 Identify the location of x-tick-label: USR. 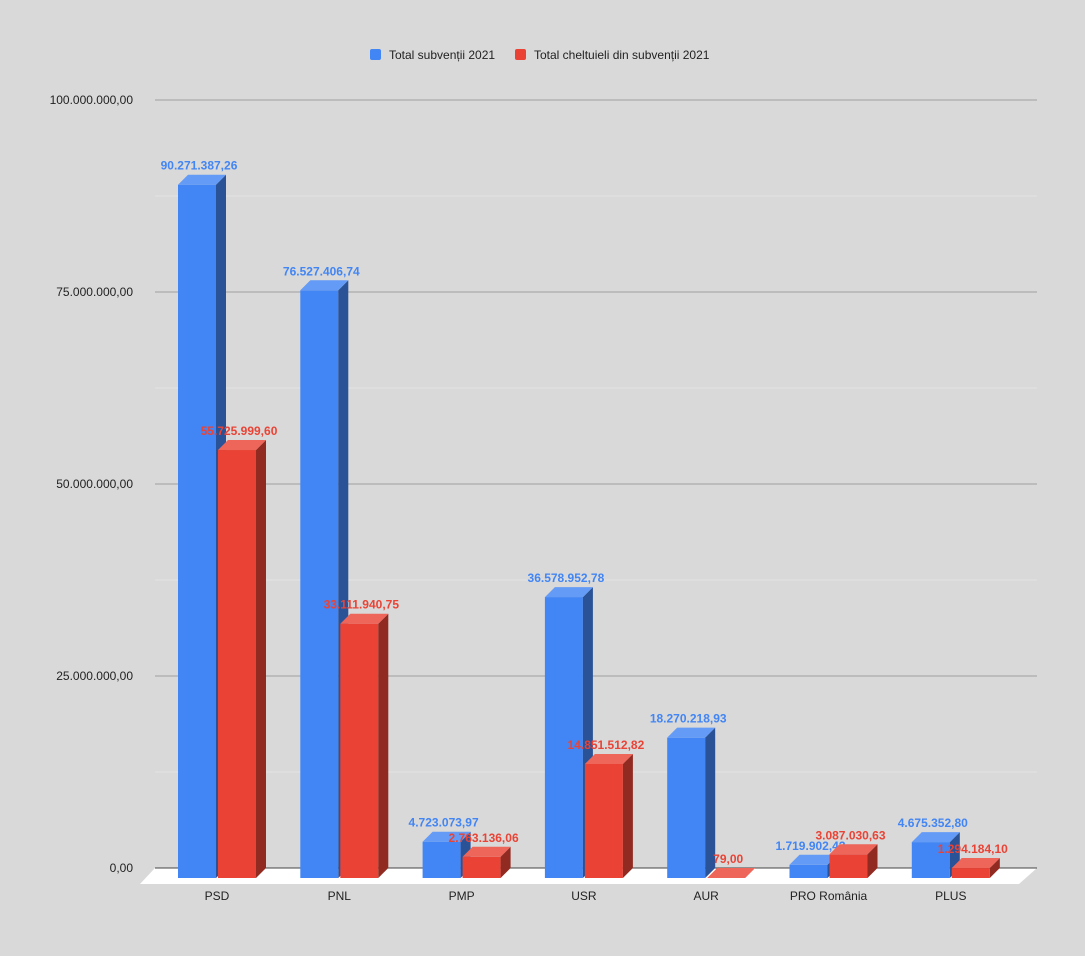
(584, 896).